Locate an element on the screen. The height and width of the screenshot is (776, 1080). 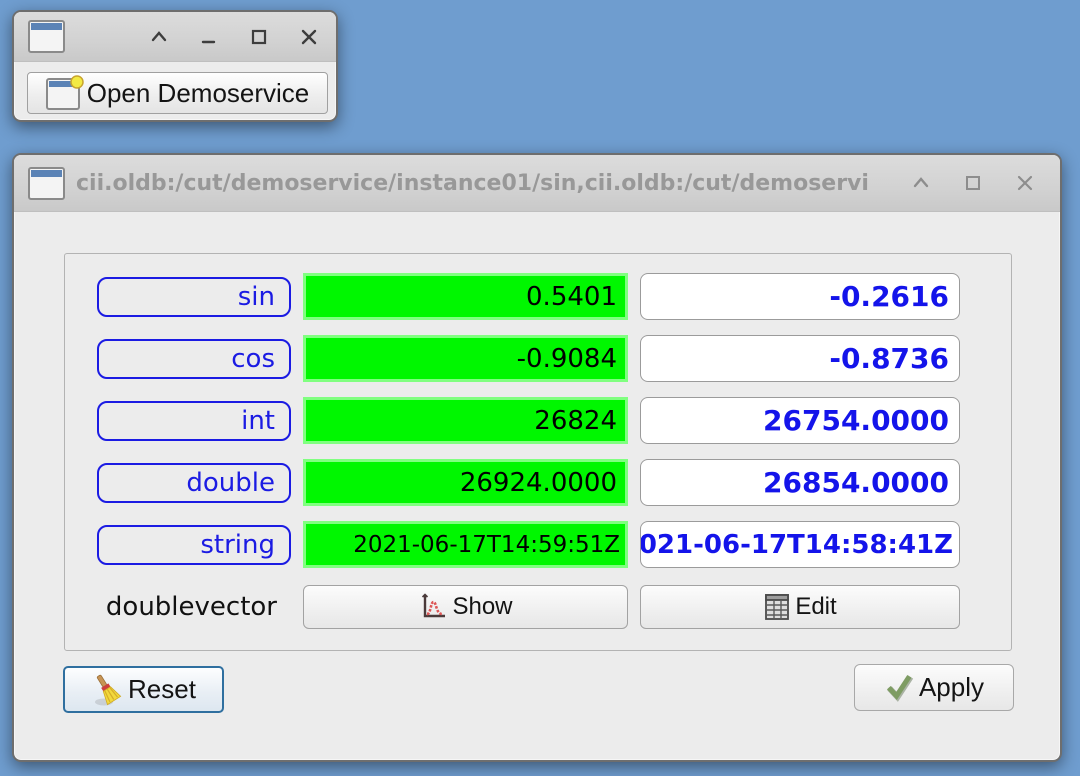
new-value-input: 26754.0000 is located at coordinates (800, 420).